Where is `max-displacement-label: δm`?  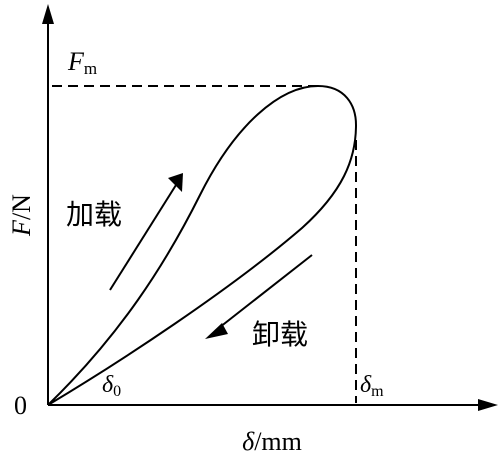
max-displacement-label: δm is located at coordinates (372, 386).